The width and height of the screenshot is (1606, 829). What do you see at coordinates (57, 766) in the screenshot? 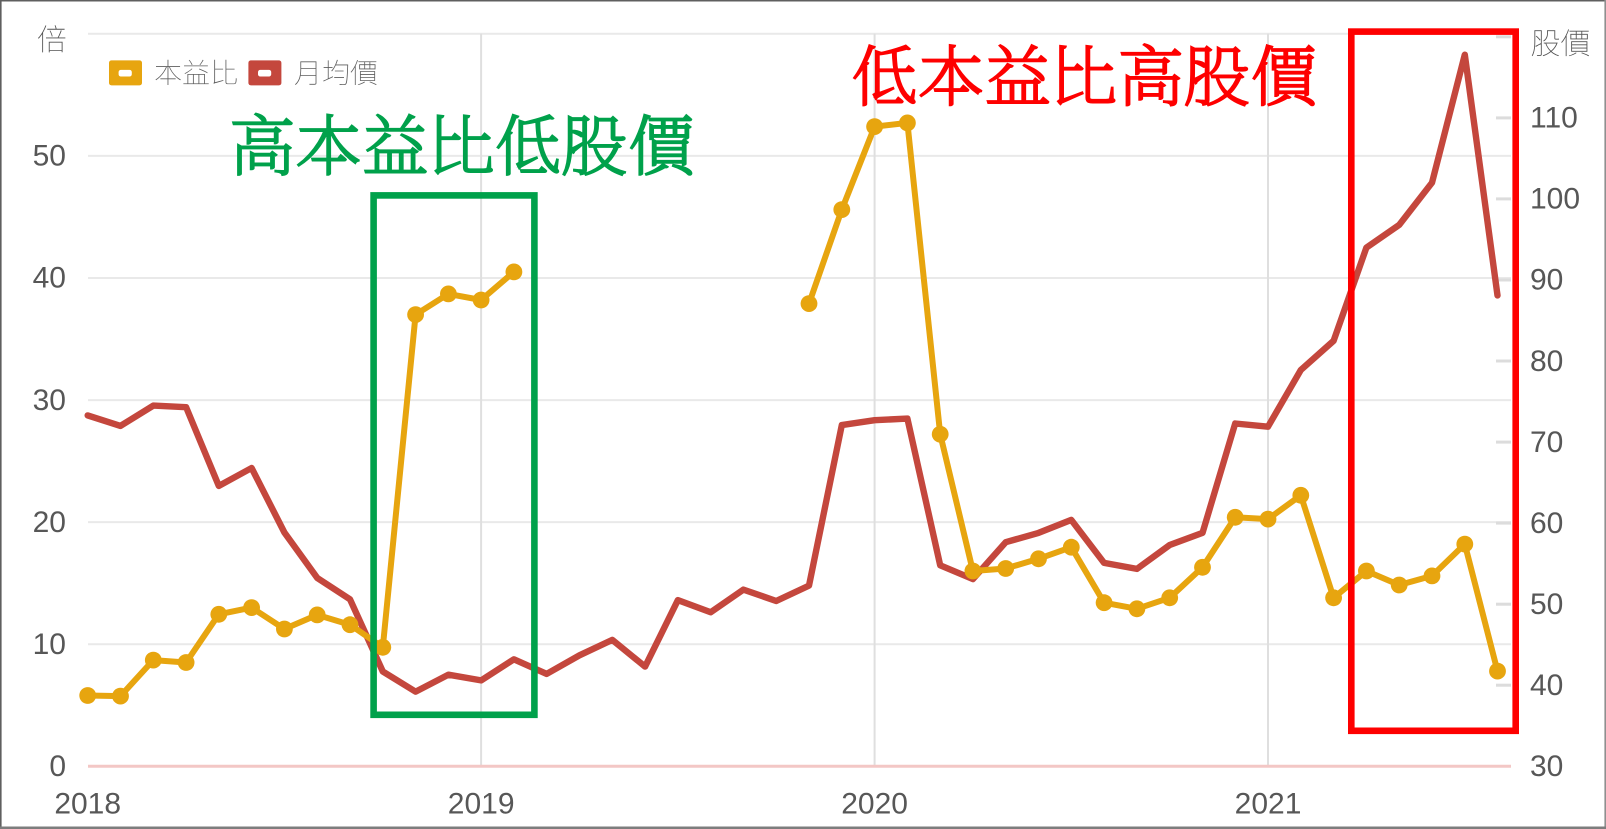
I see `svg-text: 0` at bounding box center [57, 766].